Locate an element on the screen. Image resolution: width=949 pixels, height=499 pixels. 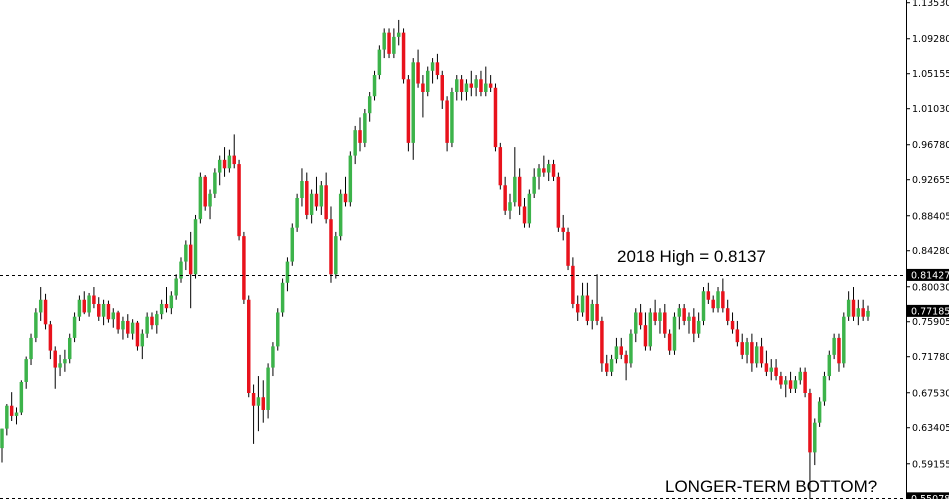
y-tick-label: 0.88405 is located at coordinates (930, 216).